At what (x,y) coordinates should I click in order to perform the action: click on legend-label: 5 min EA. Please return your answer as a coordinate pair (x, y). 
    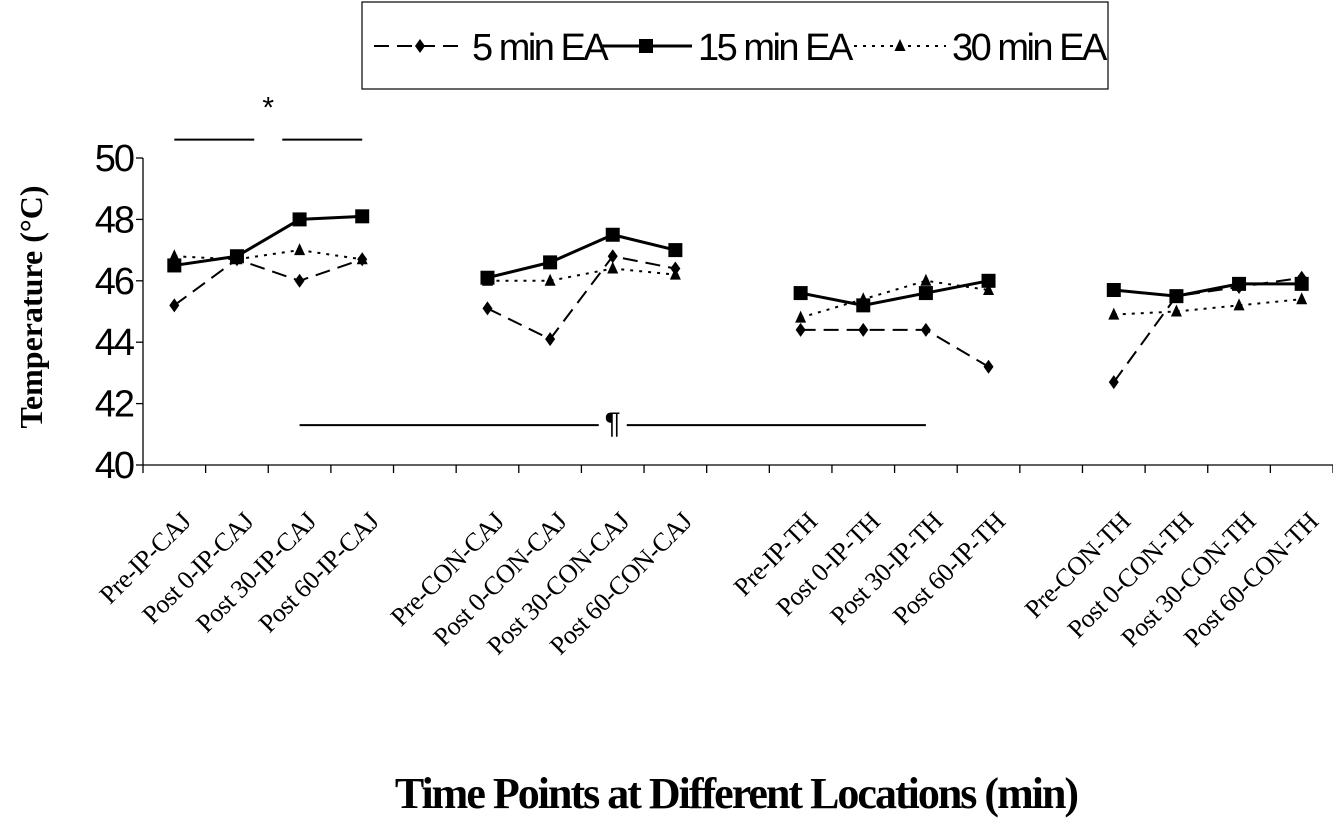
    Looking at the image, I should click on (540, 48).